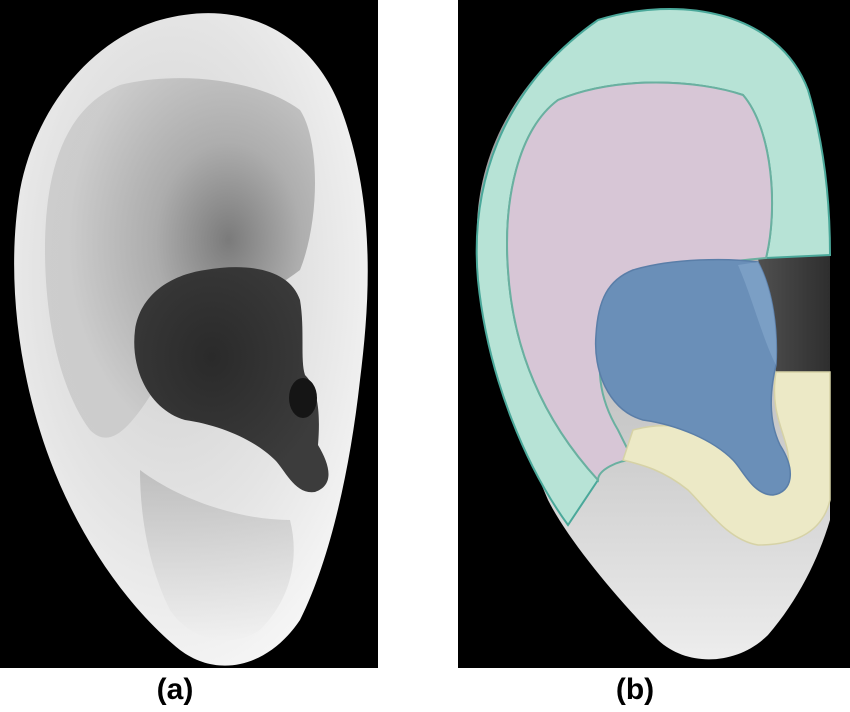  I want to click on ear-canal-highlight, so click(303, 398).